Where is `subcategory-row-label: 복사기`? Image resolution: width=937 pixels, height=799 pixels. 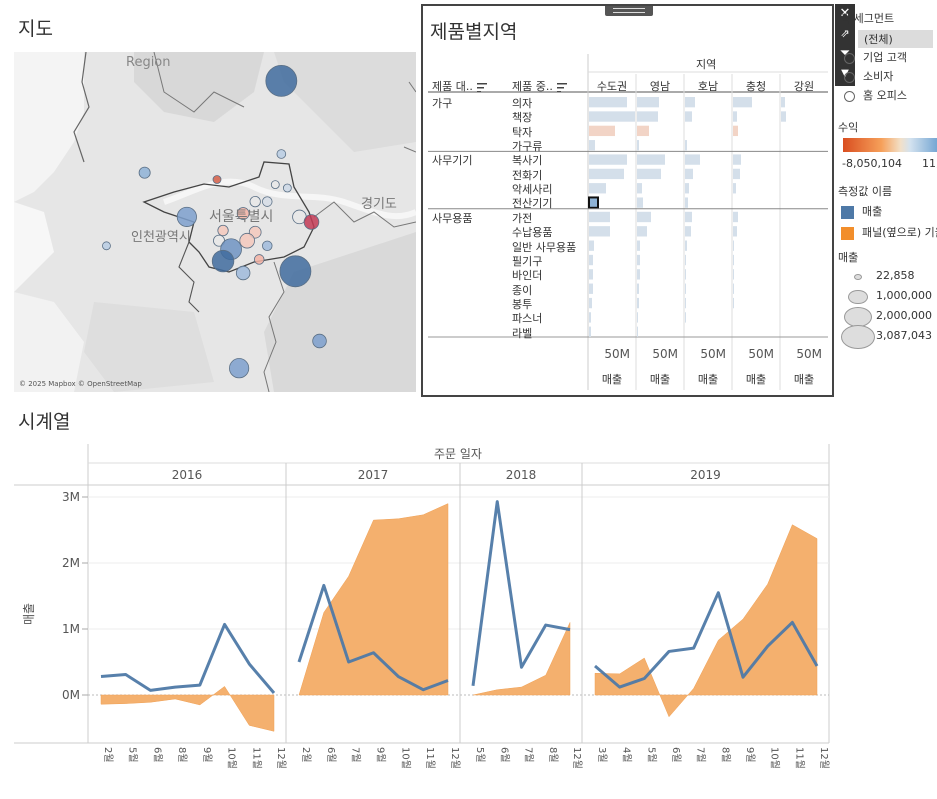
subcategory-row-label: 복사기 is located at coordinates (527, 161).